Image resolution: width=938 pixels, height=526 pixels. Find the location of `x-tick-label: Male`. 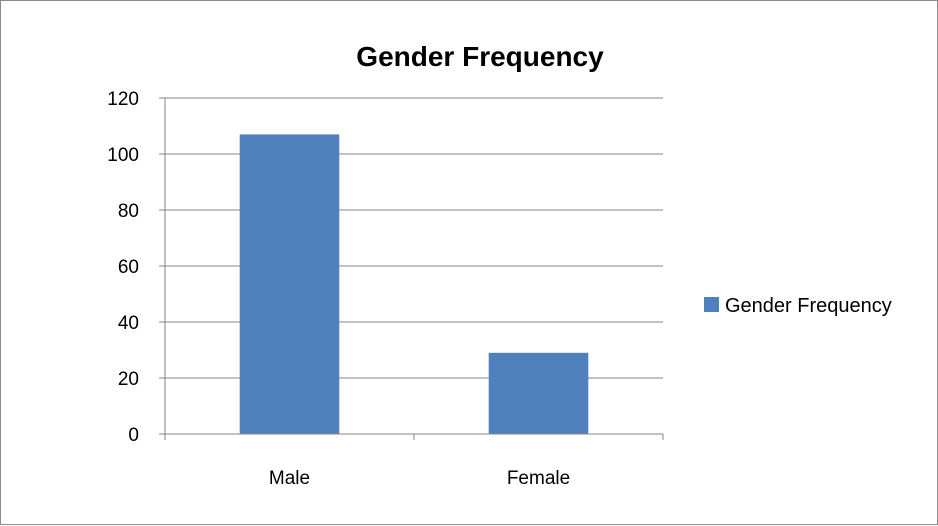

x-tick-label: Male is located at coordinates (289, 478).